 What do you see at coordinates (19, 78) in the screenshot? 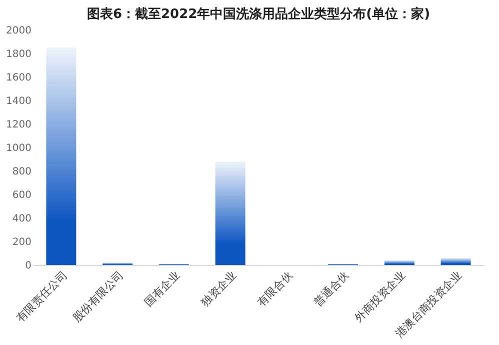
I see `y-tick-label: 1600` at bounding box center [19, 78].